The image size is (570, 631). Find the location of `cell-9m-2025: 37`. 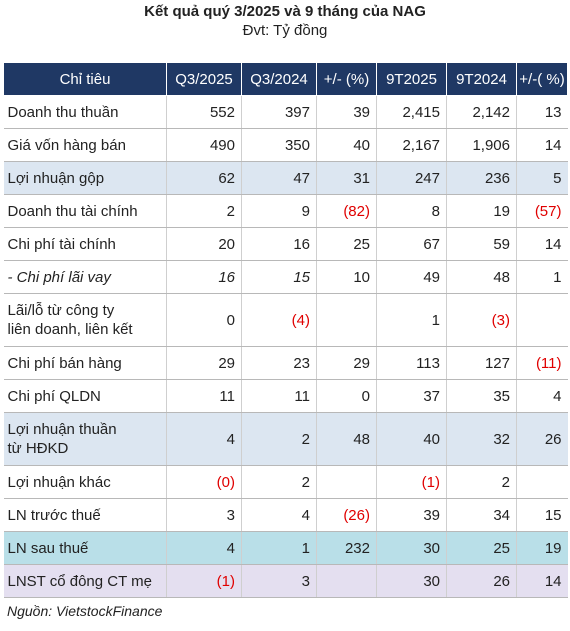

cell-9m-2025: 37 is located at coordinates (411, 396).